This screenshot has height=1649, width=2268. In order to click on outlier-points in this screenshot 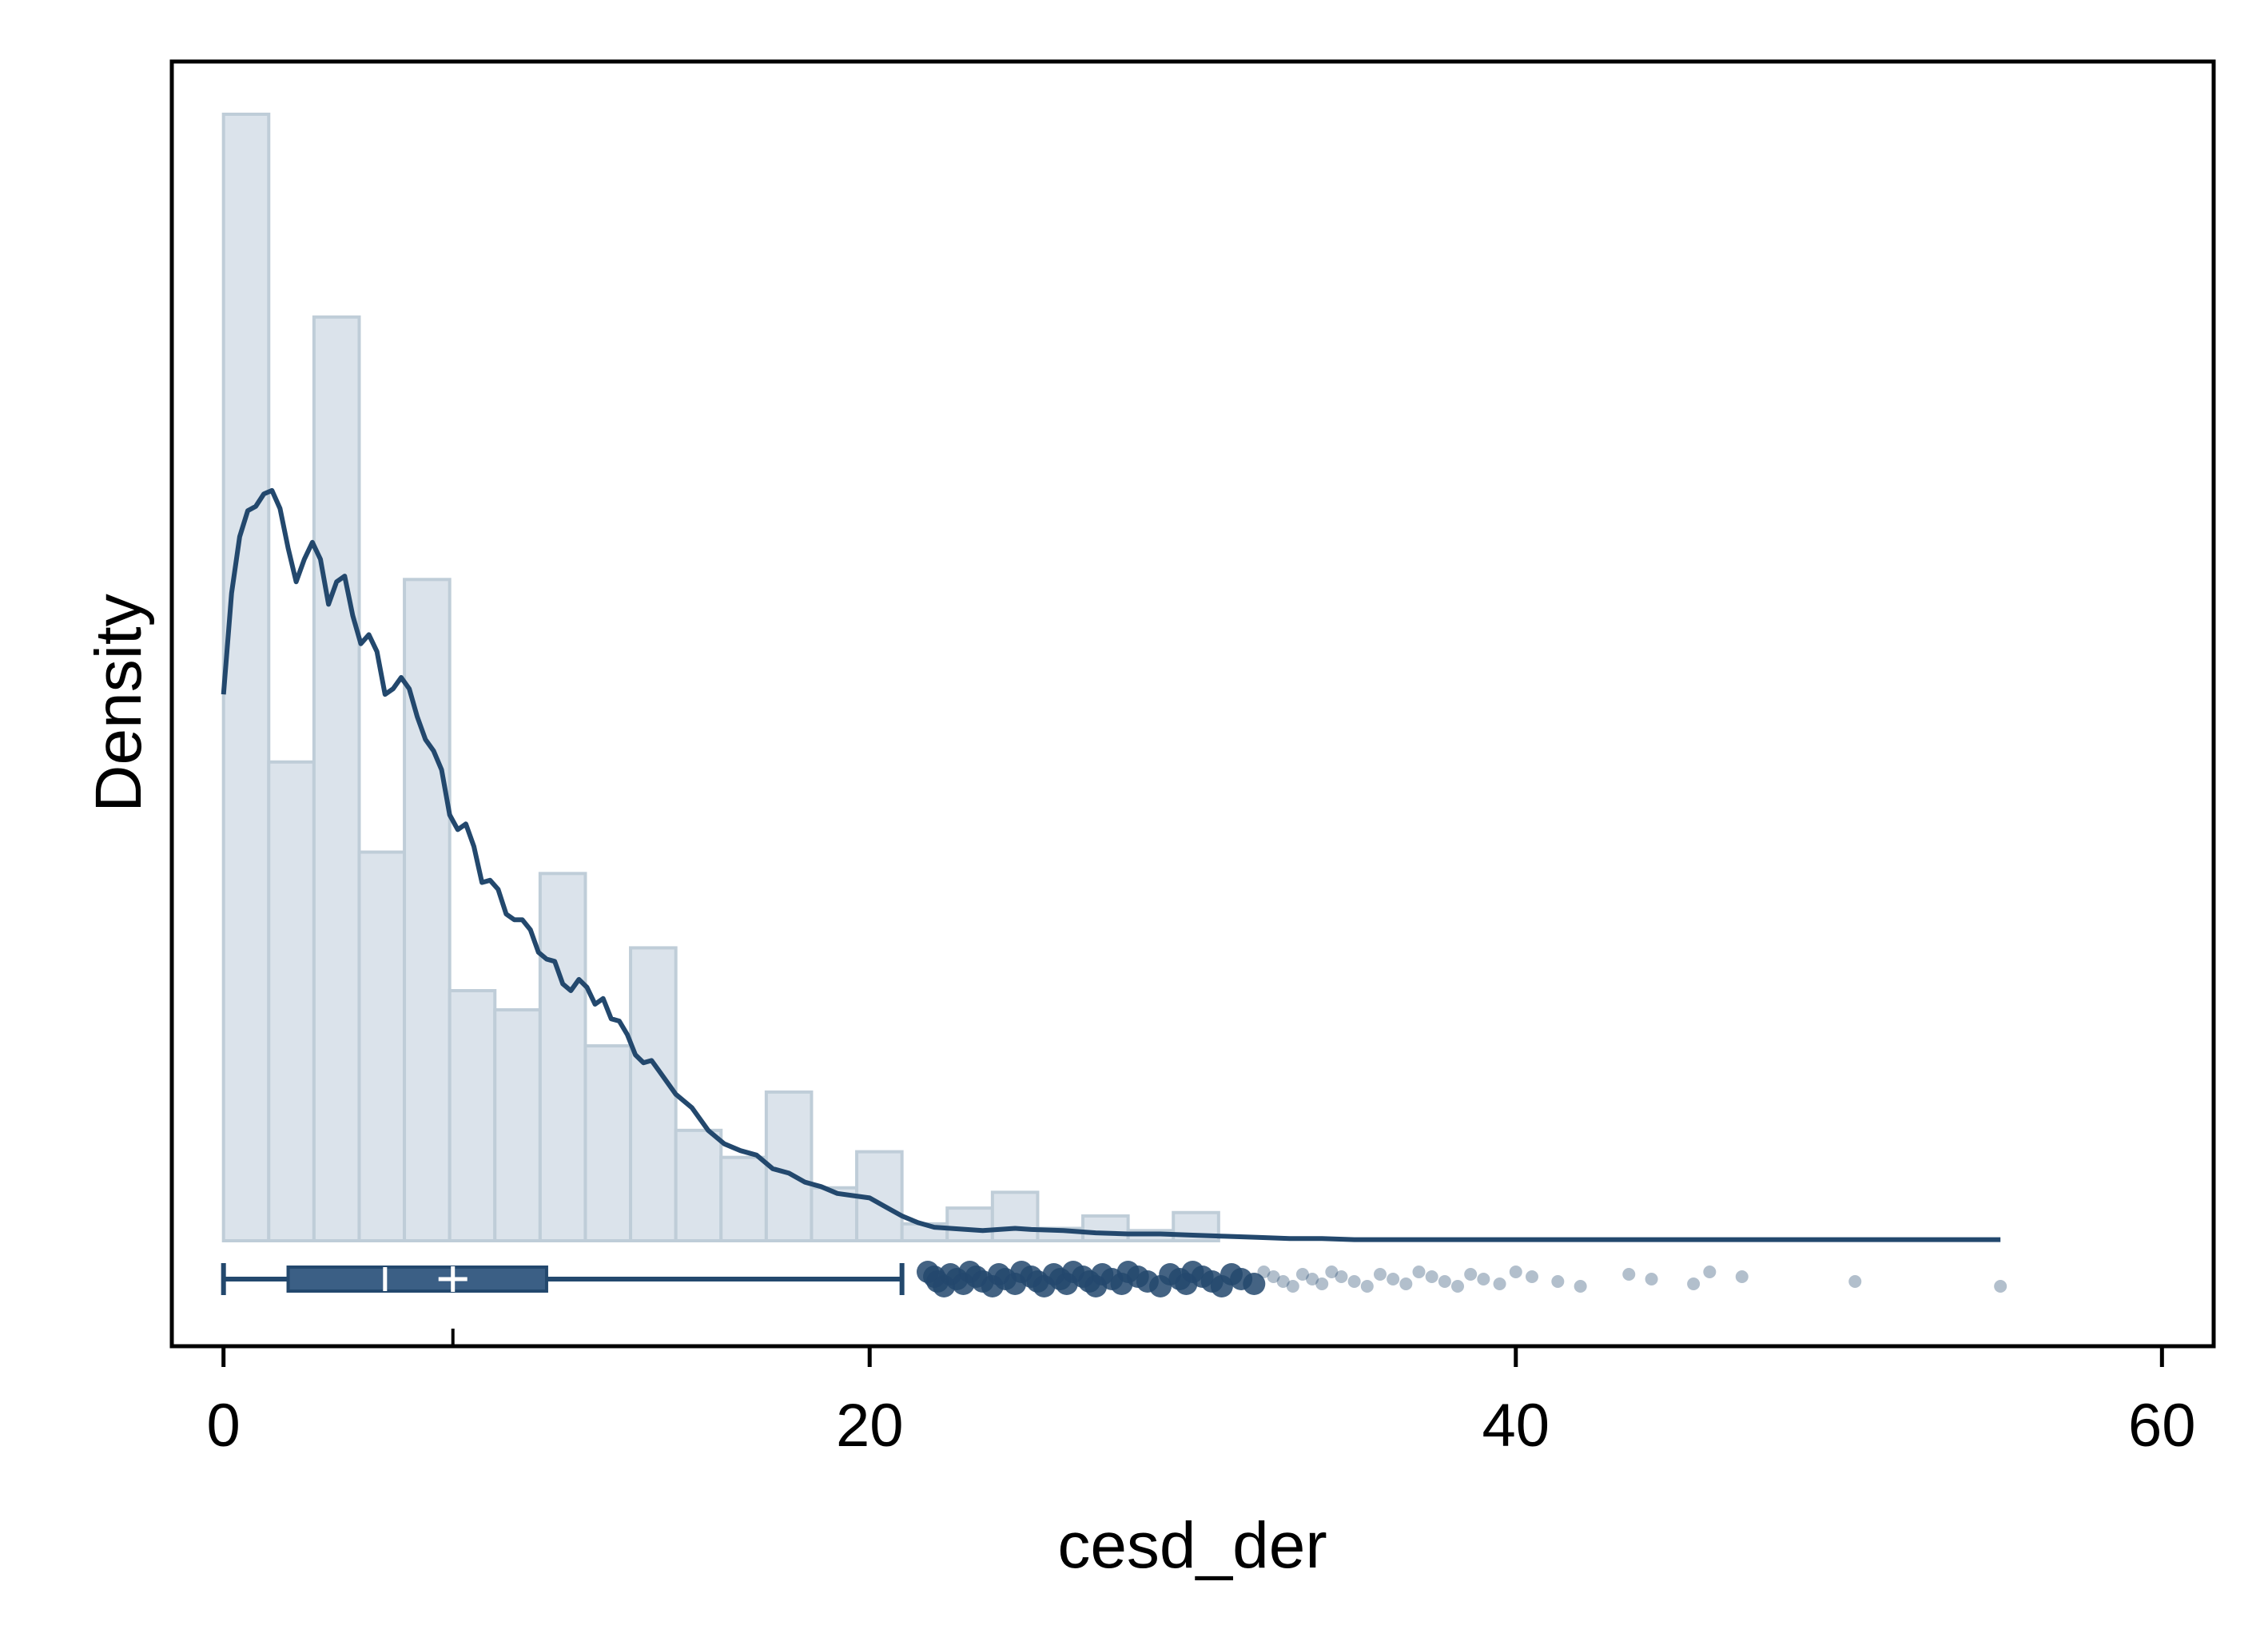, I will do `click(1461, 1279)`.